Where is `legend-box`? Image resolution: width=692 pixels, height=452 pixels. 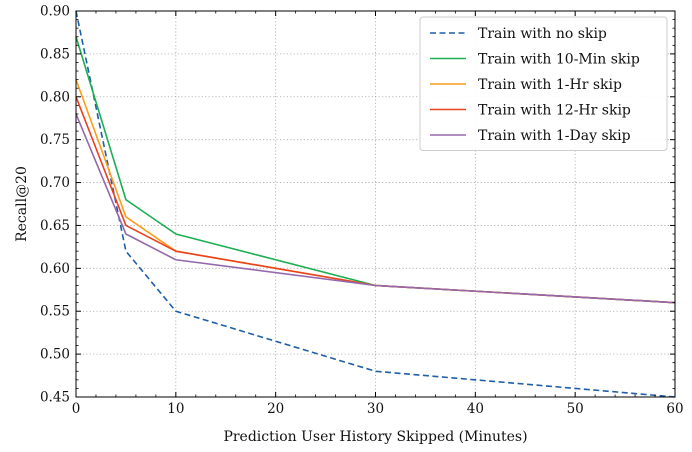
legend-box is located at coordinates (543, 83).